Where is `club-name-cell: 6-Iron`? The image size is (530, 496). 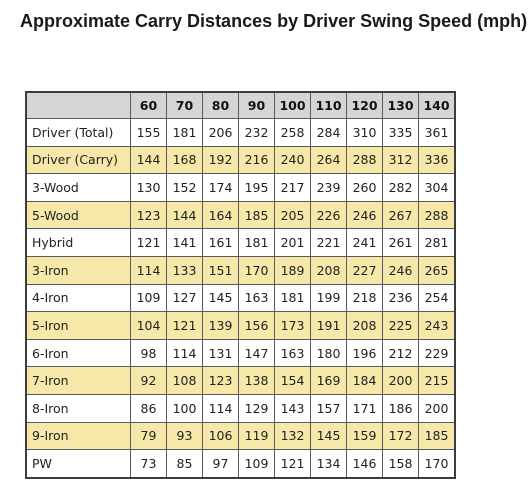
club-name-cell: 6-Iron is located at coordinates (78, 353).